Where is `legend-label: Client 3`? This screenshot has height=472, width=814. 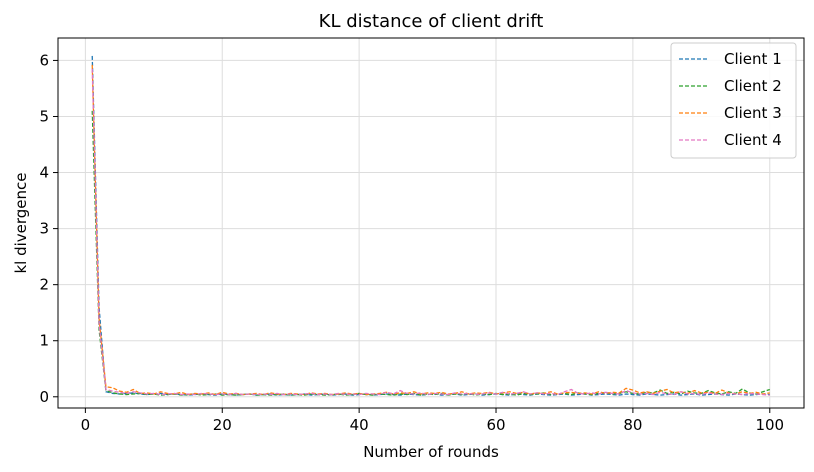
legend-label: Client 3 is located at coordinates (753, 113).